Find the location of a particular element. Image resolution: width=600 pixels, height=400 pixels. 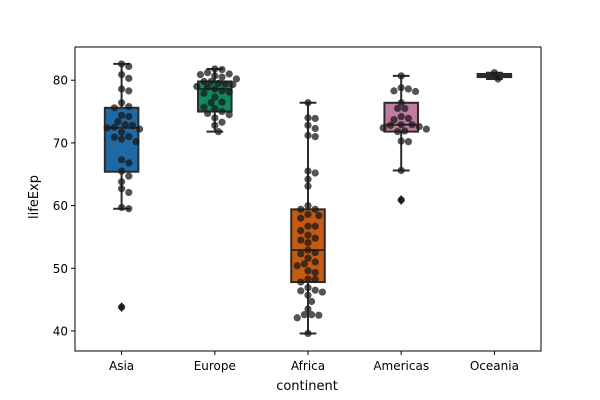

x-tick-label: Asia is located at coordinates (121, 366).